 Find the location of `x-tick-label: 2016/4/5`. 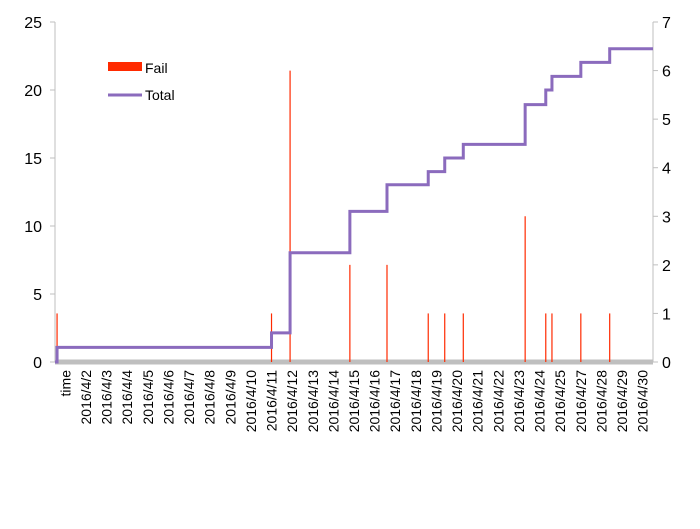

x-tick-label: 2016/4/5 is located at coordinates (148, 397).